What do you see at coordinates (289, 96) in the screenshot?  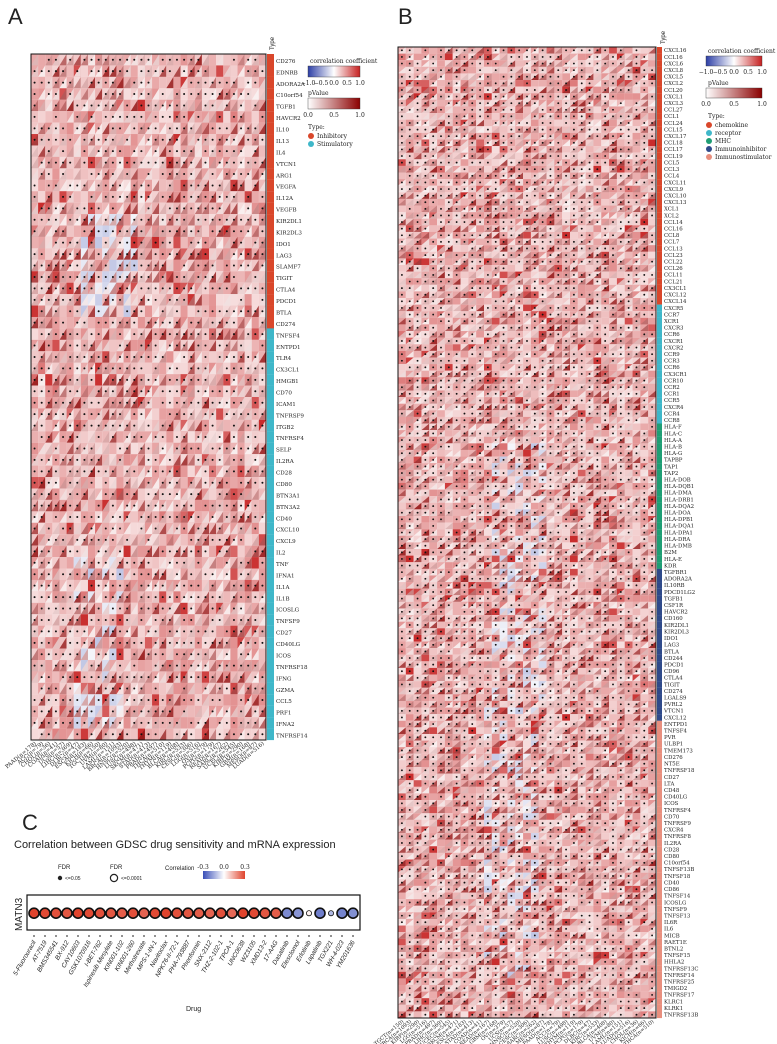 I see `row-label: C10orf54` at bounding box center [289, 96].